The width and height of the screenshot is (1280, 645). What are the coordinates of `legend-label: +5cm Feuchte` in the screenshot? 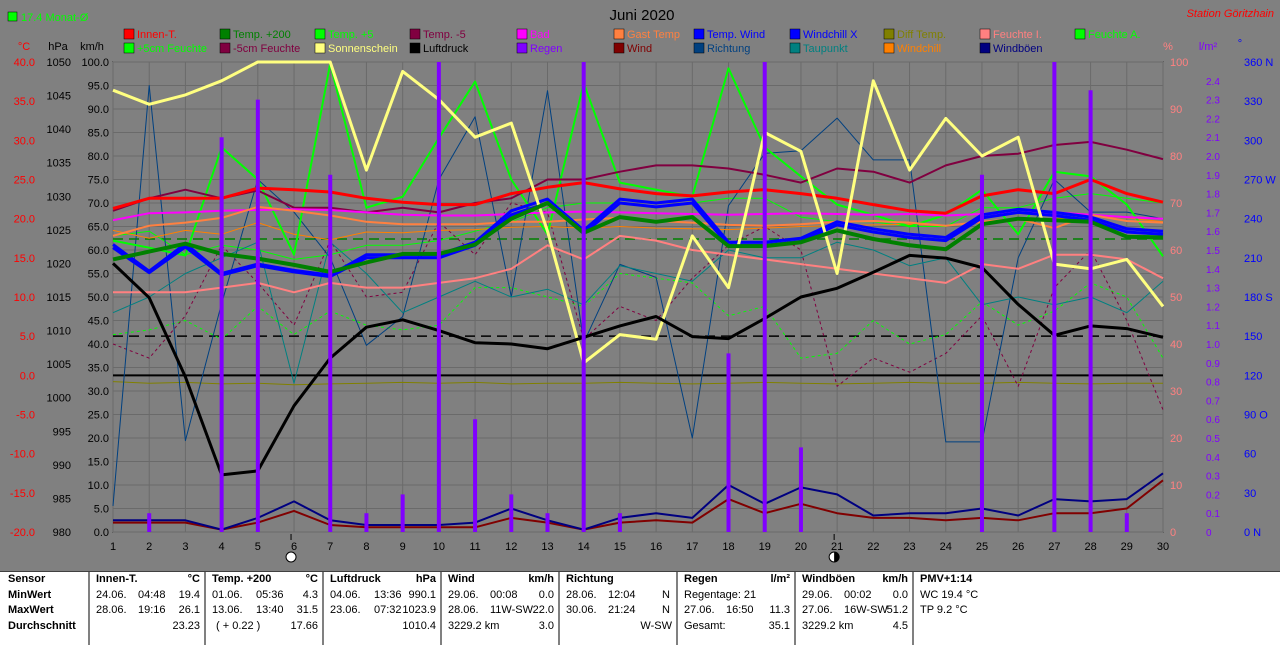 It's located at (172, 49).